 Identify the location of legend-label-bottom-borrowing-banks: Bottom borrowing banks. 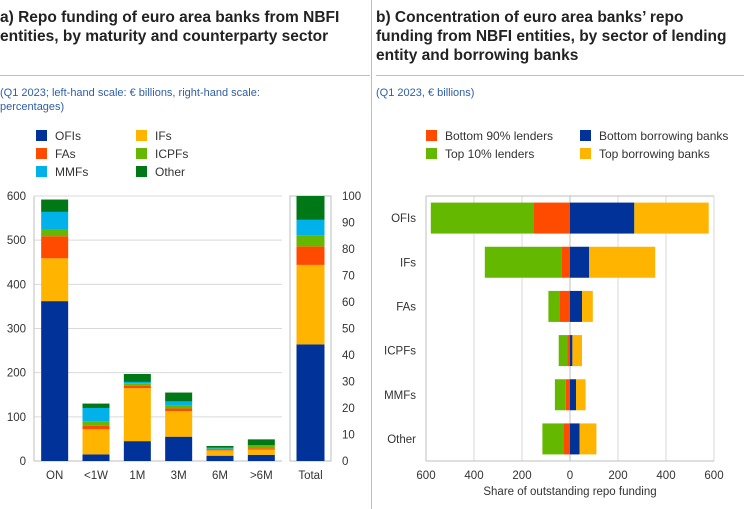
(663, 136).